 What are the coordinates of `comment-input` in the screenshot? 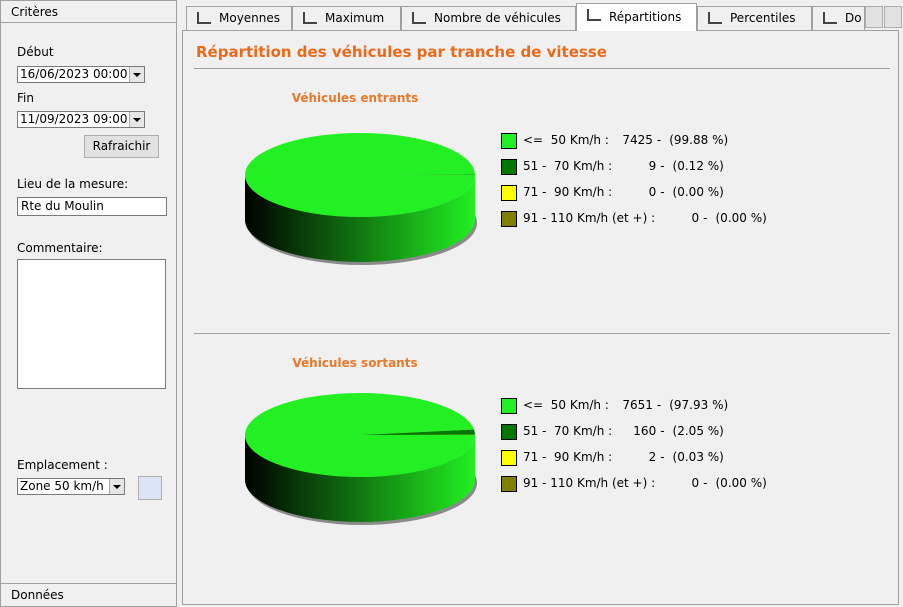 It's located at (91, 324).